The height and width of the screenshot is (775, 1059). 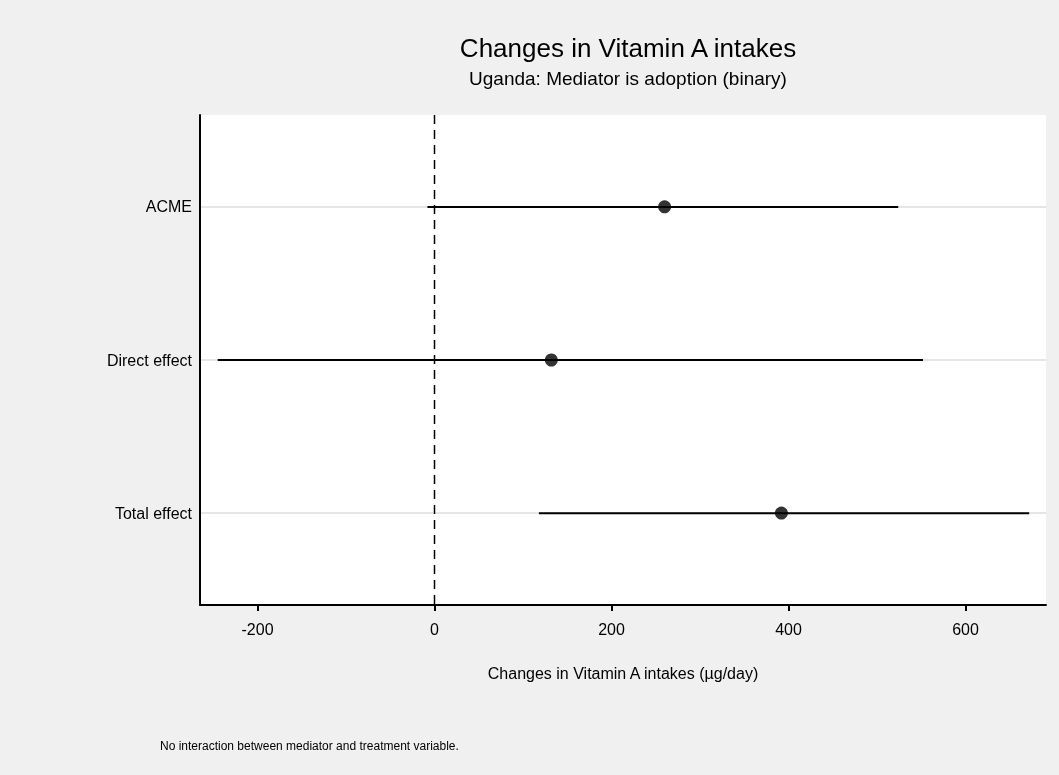 I want to click on x-tick-label: 600, so click(x=965, y=629).